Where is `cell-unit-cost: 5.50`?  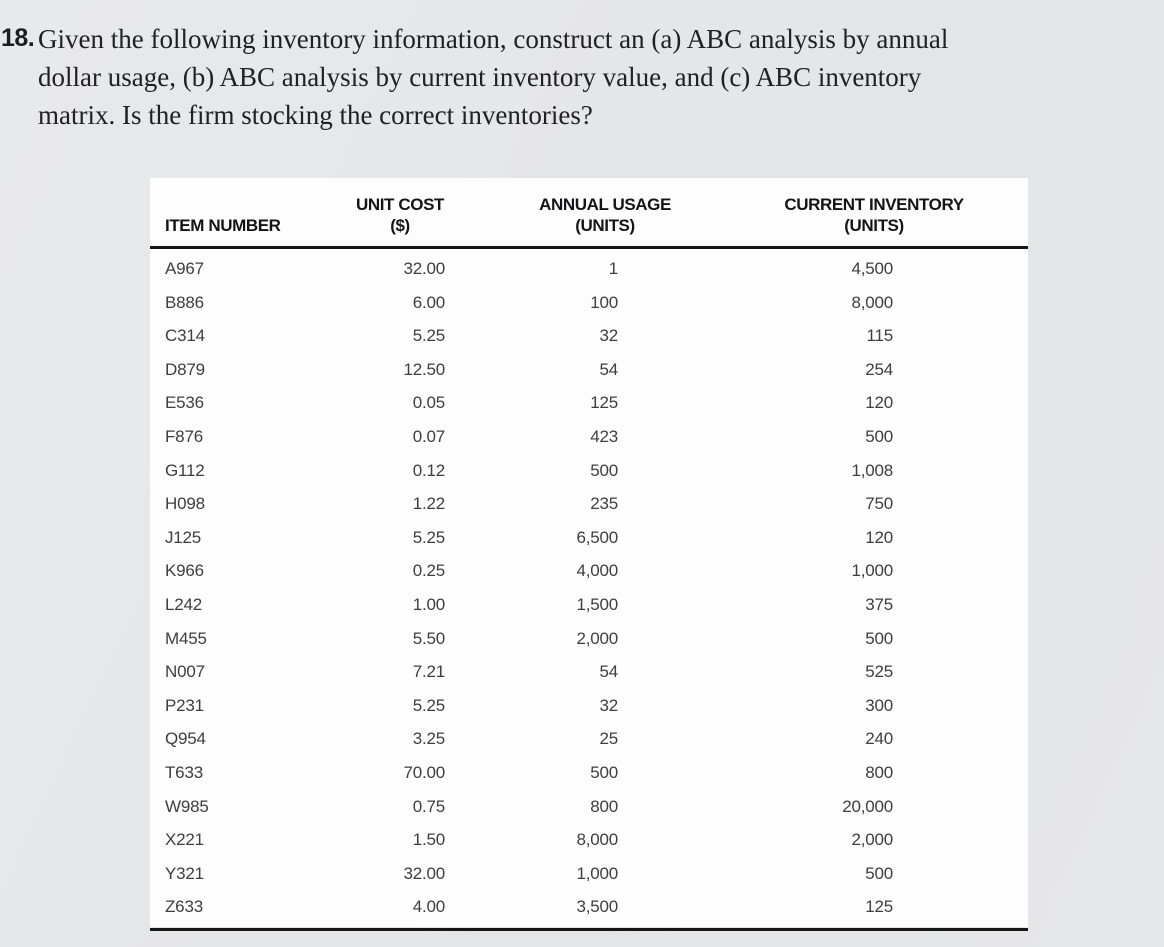 cell-unit-cost: 5.50 is located at coordinates (428, 638).